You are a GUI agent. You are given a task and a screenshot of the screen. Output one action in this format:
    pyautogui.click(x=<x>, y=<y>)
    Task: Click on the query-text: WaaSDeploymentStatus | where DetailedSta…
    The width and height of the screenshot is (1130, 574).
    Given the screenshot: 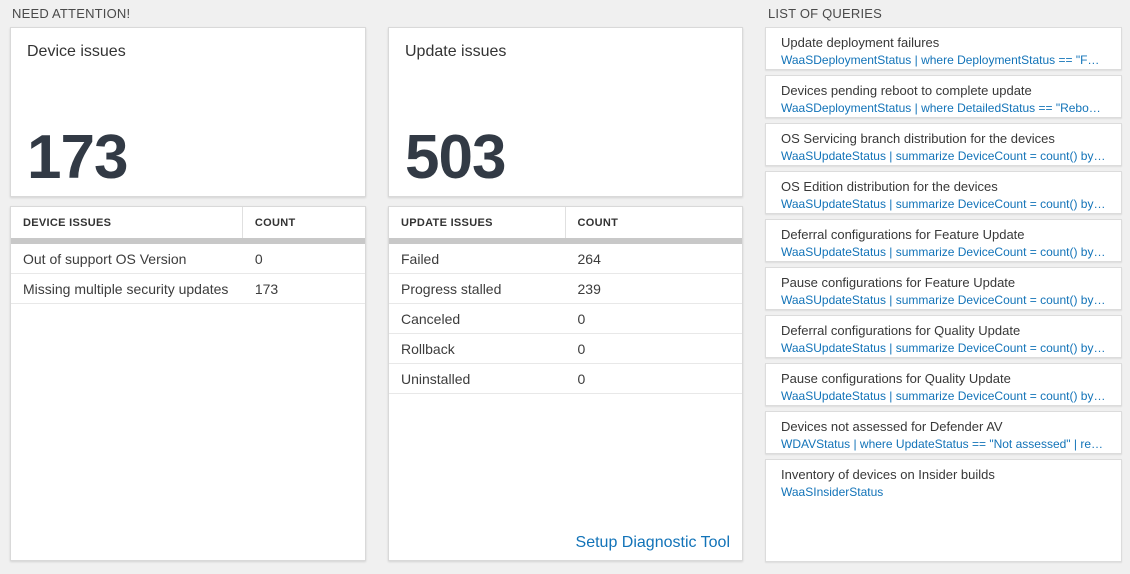 What is the action you would take?
    pyautogui.click(x=943, y=108)
    